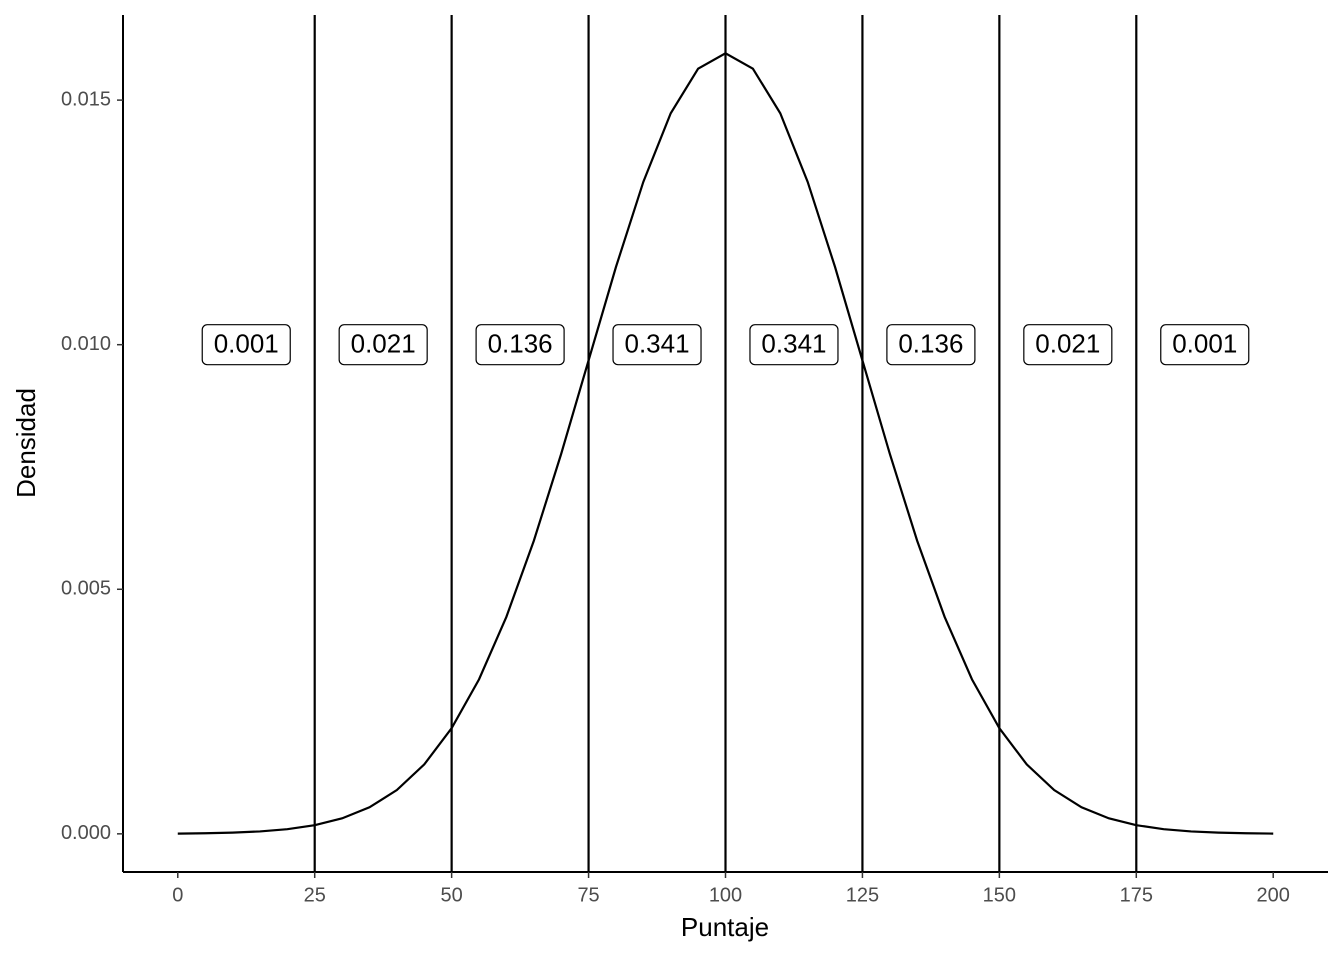 The height and width of the screenshot is (960, 1344). I want to click on y-tick-label: 0.015, so click(86, 99).